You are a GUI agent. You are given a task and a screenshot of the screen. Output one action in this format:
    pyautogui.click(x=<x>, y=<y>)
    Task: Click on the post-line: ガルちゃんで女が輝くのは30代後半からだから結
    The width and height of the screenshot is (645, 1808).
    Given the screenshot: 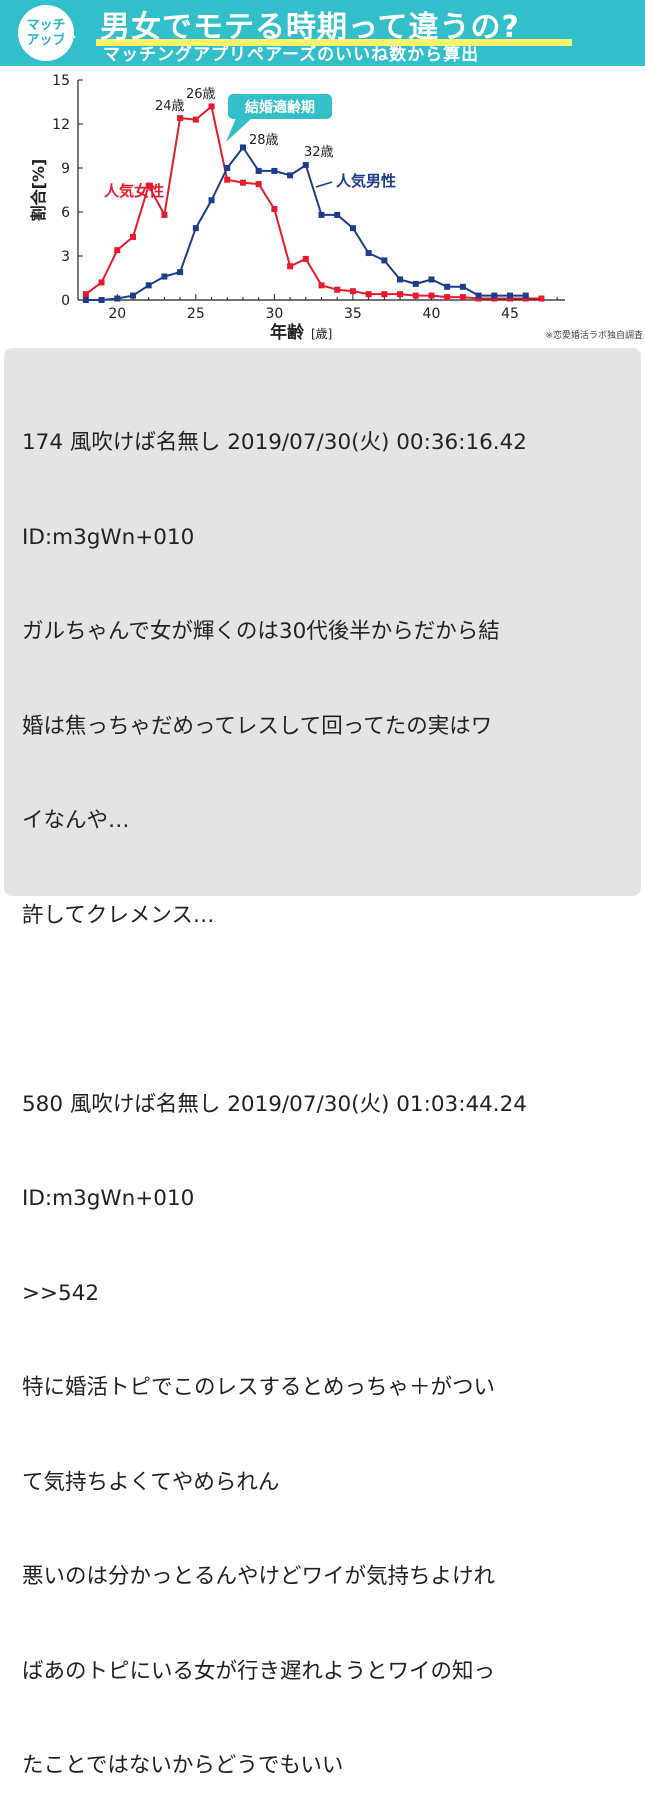 What is the action you would take?
    pyautogui.click(x=331, y=632)
    